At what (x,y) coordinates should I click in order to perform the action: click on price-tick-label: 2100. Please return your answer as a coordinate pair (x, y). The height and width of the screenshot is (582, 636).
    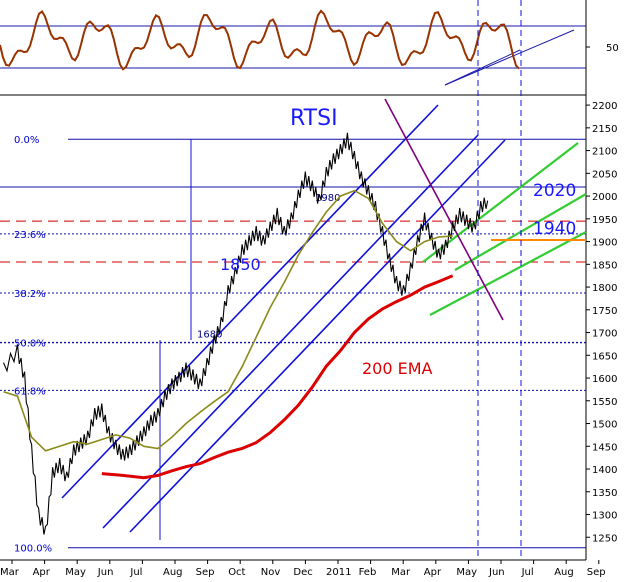
    Looking at the image, I should click on (604, 152).